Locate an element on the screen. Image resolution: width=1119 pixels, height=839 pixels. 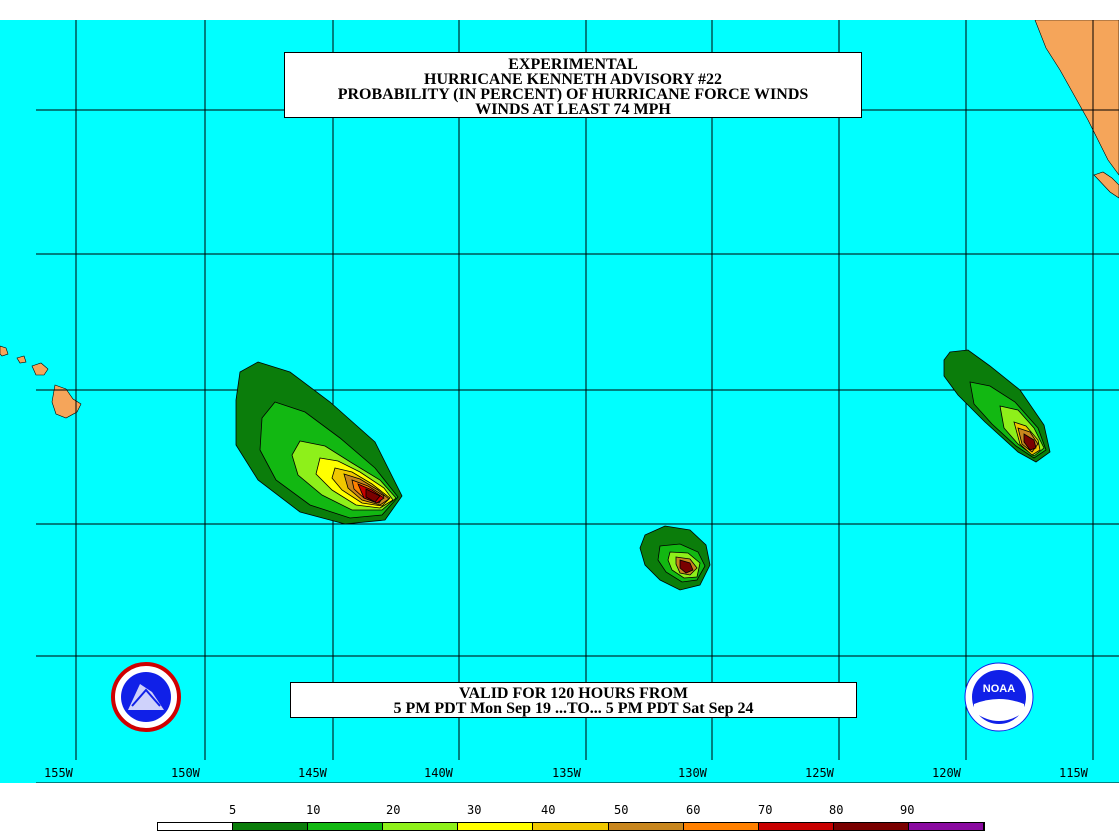
hawaii-maui is located at coordinates (40, 369).